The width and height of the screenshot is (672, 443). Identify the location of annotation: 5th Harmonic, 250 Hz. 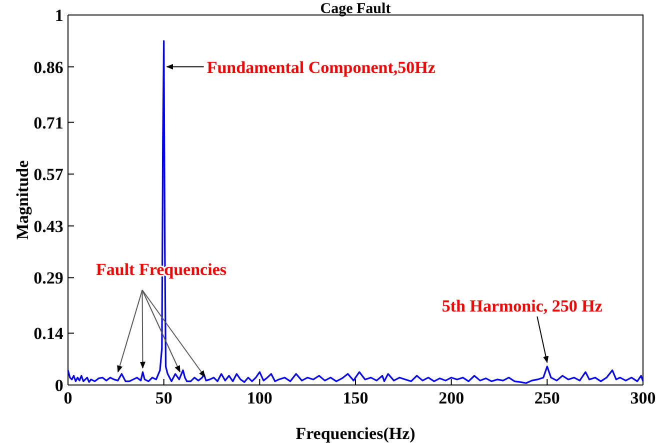
(522, 306).